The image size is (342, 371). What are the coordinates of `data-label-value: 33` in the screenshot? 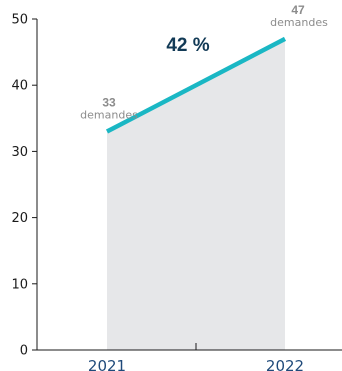 It's located at (109, 103).